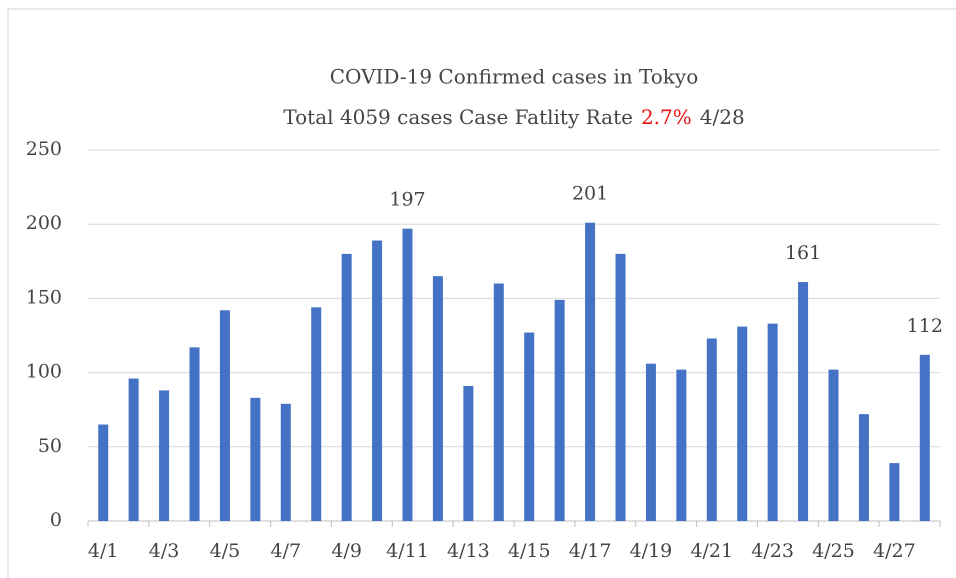 The height and width of the screenshot is (578, 956). What do you see at coordinates (722, 117) in the screenshot?
I see `subtitle-part: 4/28` at bounding box center [722, 117].